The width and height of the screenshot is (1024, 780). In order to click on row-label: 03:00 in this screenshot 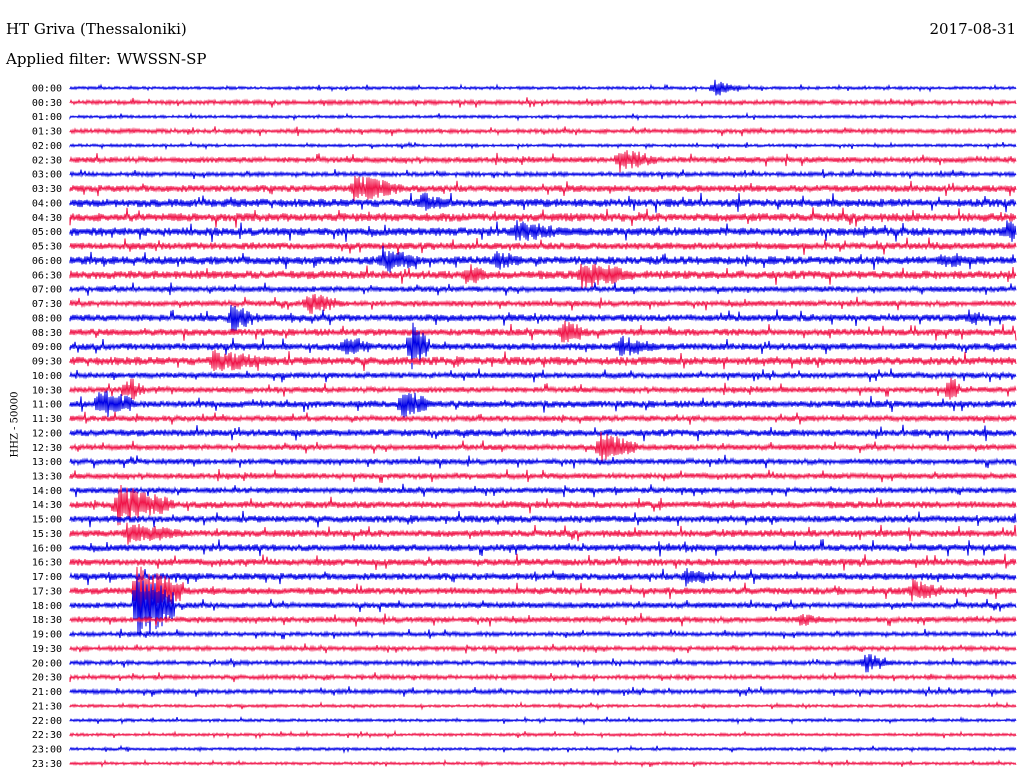, I will do `click(47, 175)`.